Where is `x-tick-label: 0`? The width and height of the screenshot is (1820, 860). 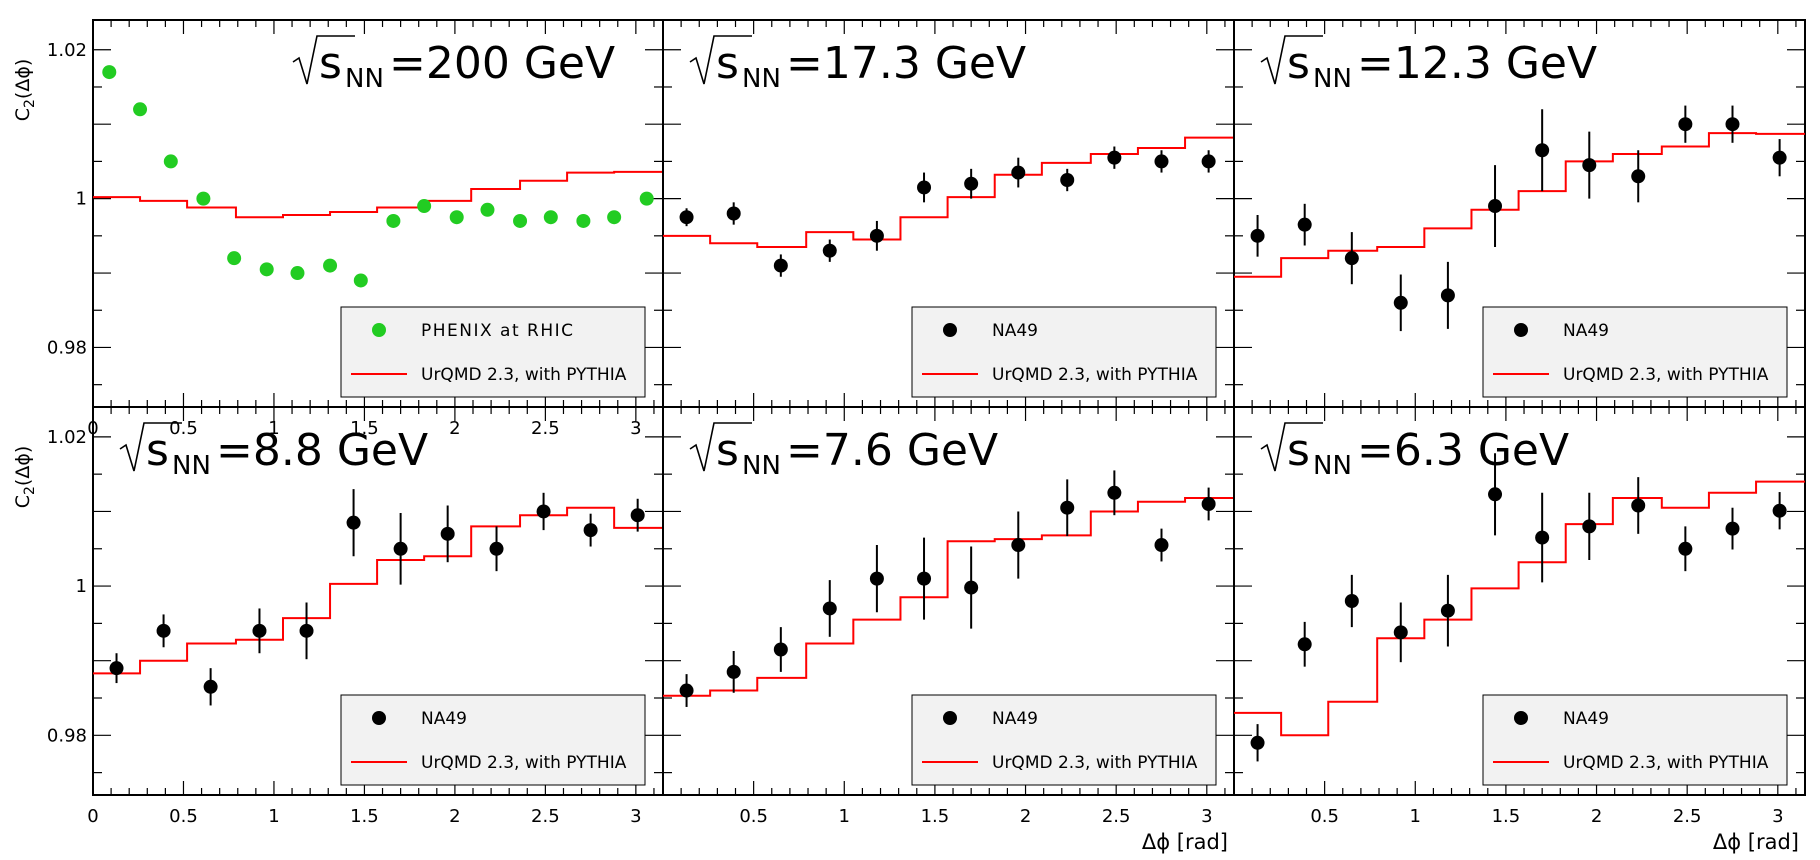 x-tick-label: 0 is located at coordinates (92, 816).